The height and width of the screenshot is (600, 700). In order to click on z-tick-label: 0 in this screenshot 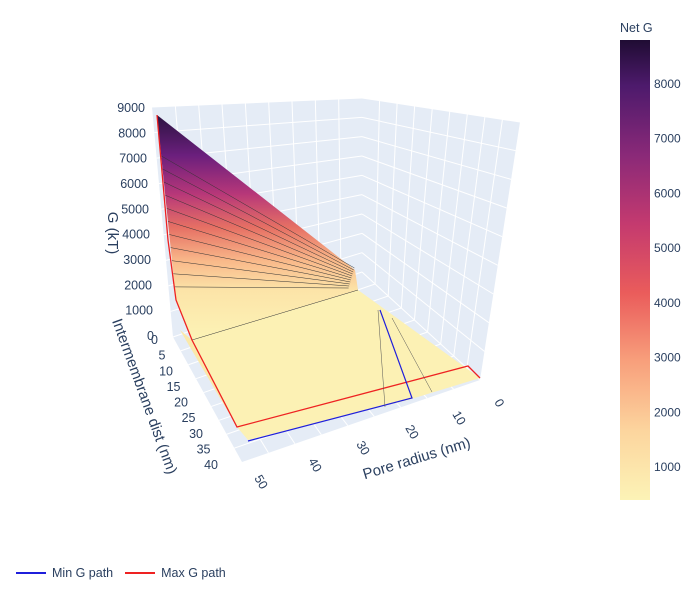, I will do `click(150, 336)`.